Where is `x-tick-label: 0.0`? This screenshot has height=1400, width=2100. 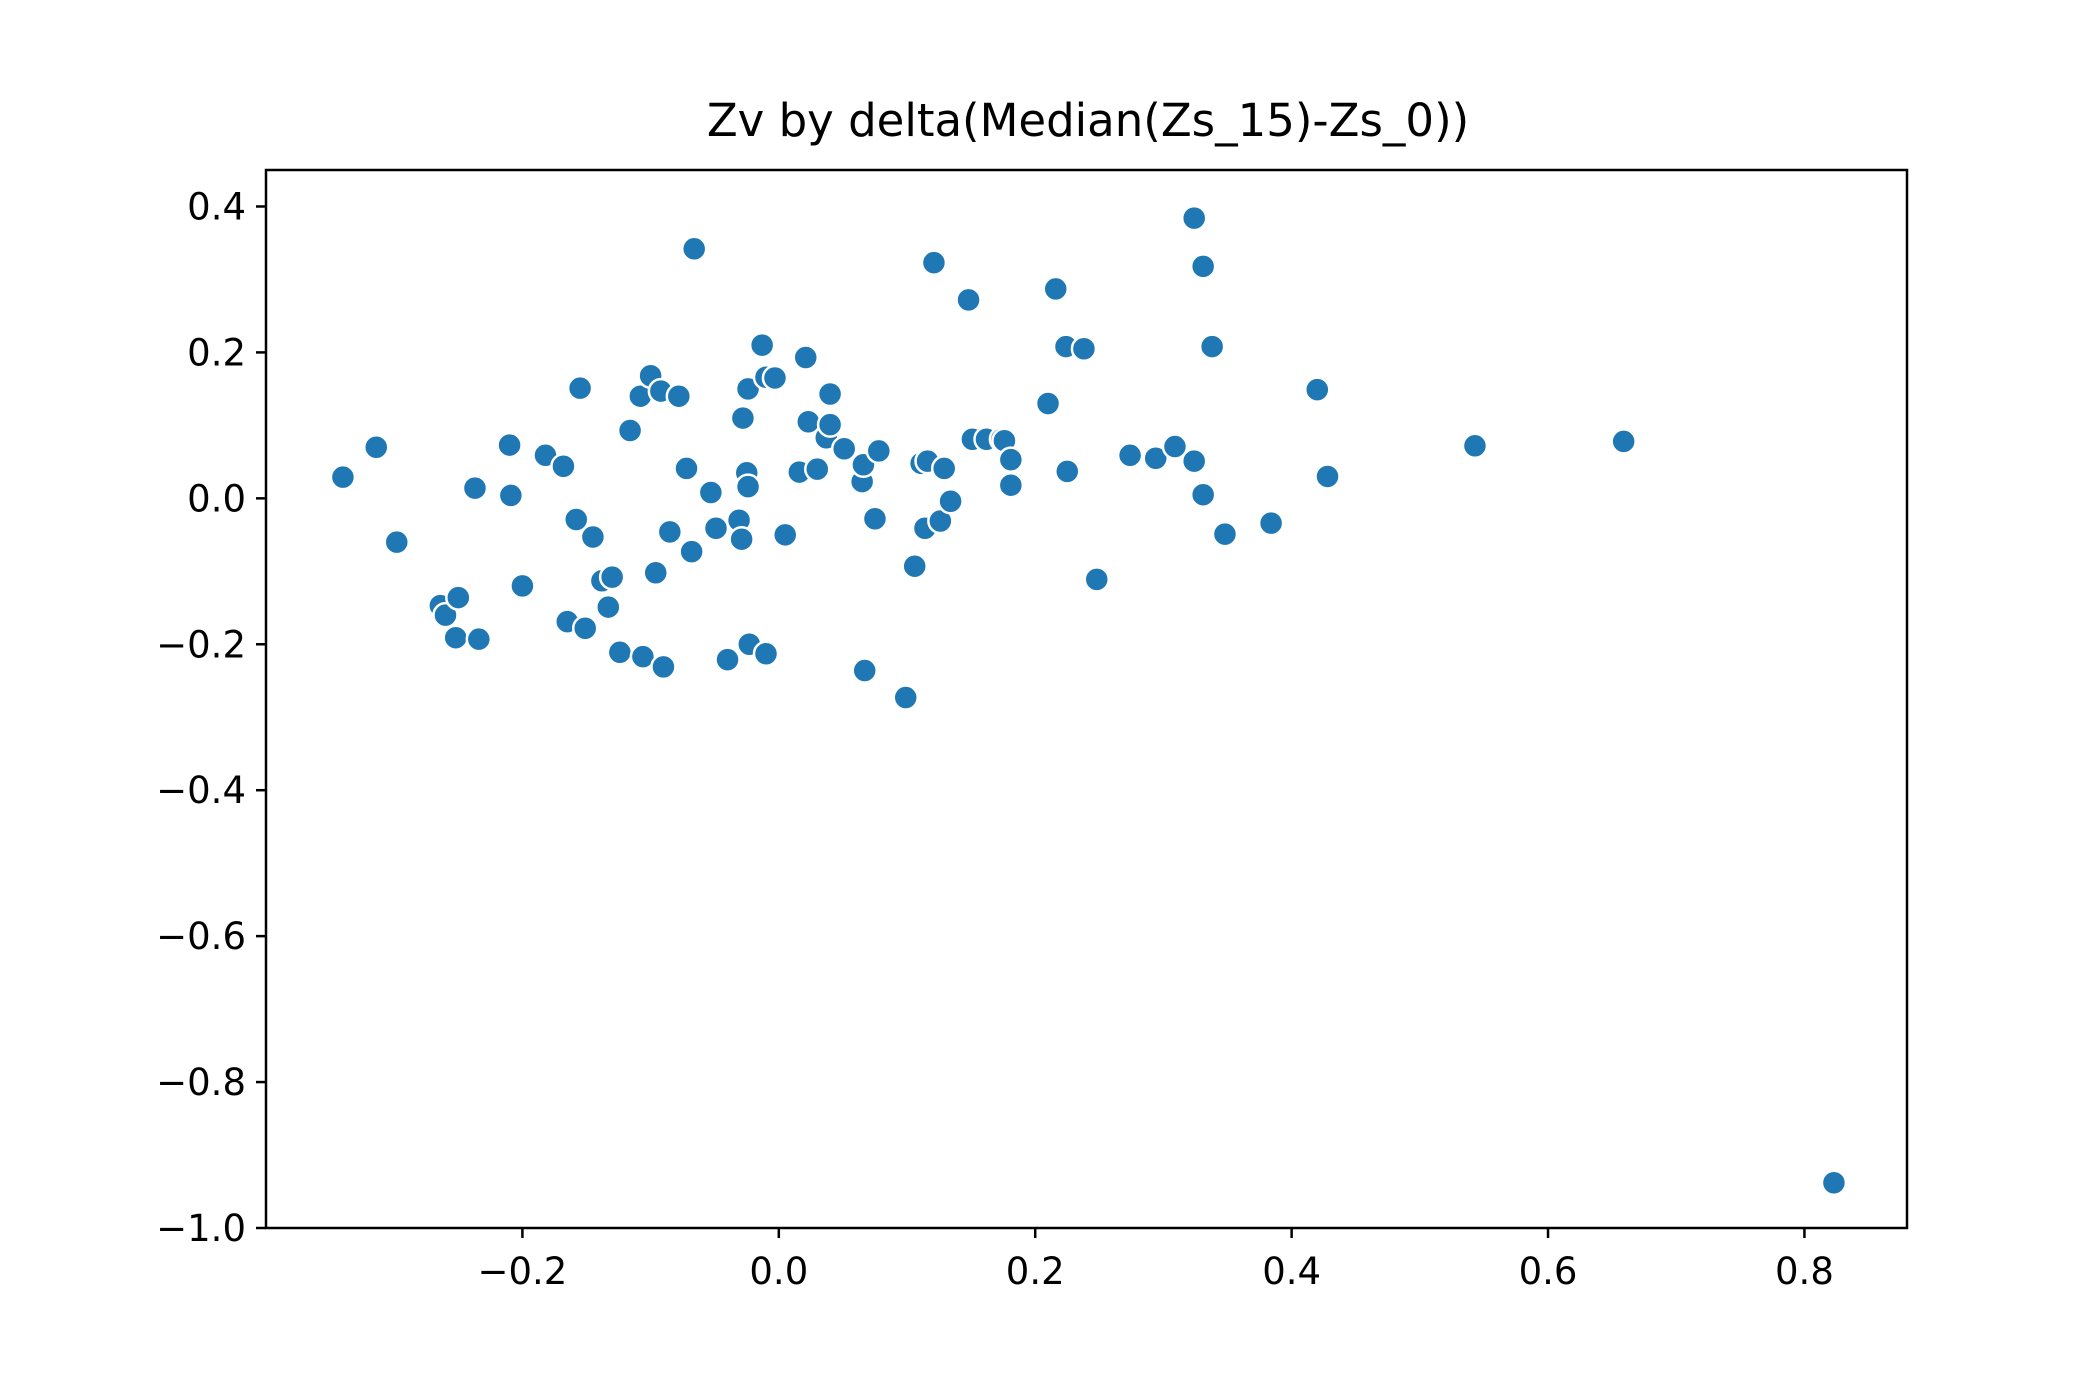
x-tick-label: 0.0 is located at coordinates (778, 1271).